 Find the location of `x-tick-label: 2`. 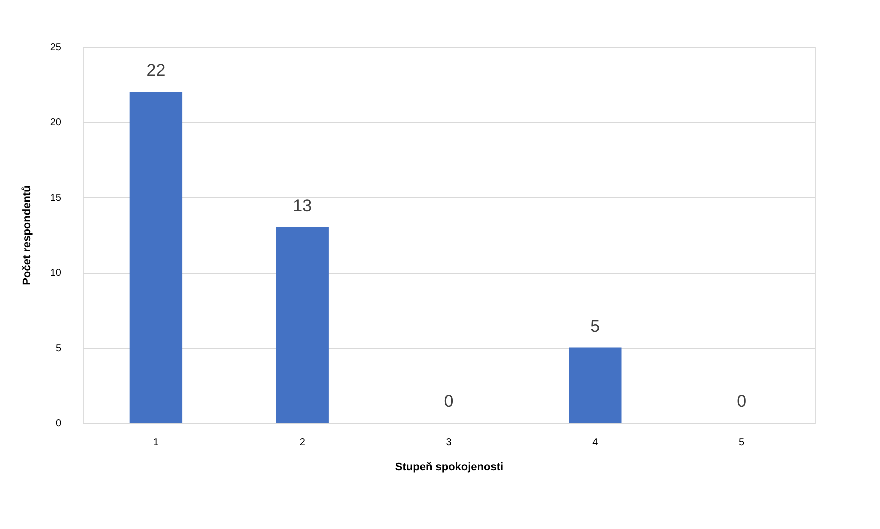

x-tick-label: 2 is located at coordinates (303, 443).